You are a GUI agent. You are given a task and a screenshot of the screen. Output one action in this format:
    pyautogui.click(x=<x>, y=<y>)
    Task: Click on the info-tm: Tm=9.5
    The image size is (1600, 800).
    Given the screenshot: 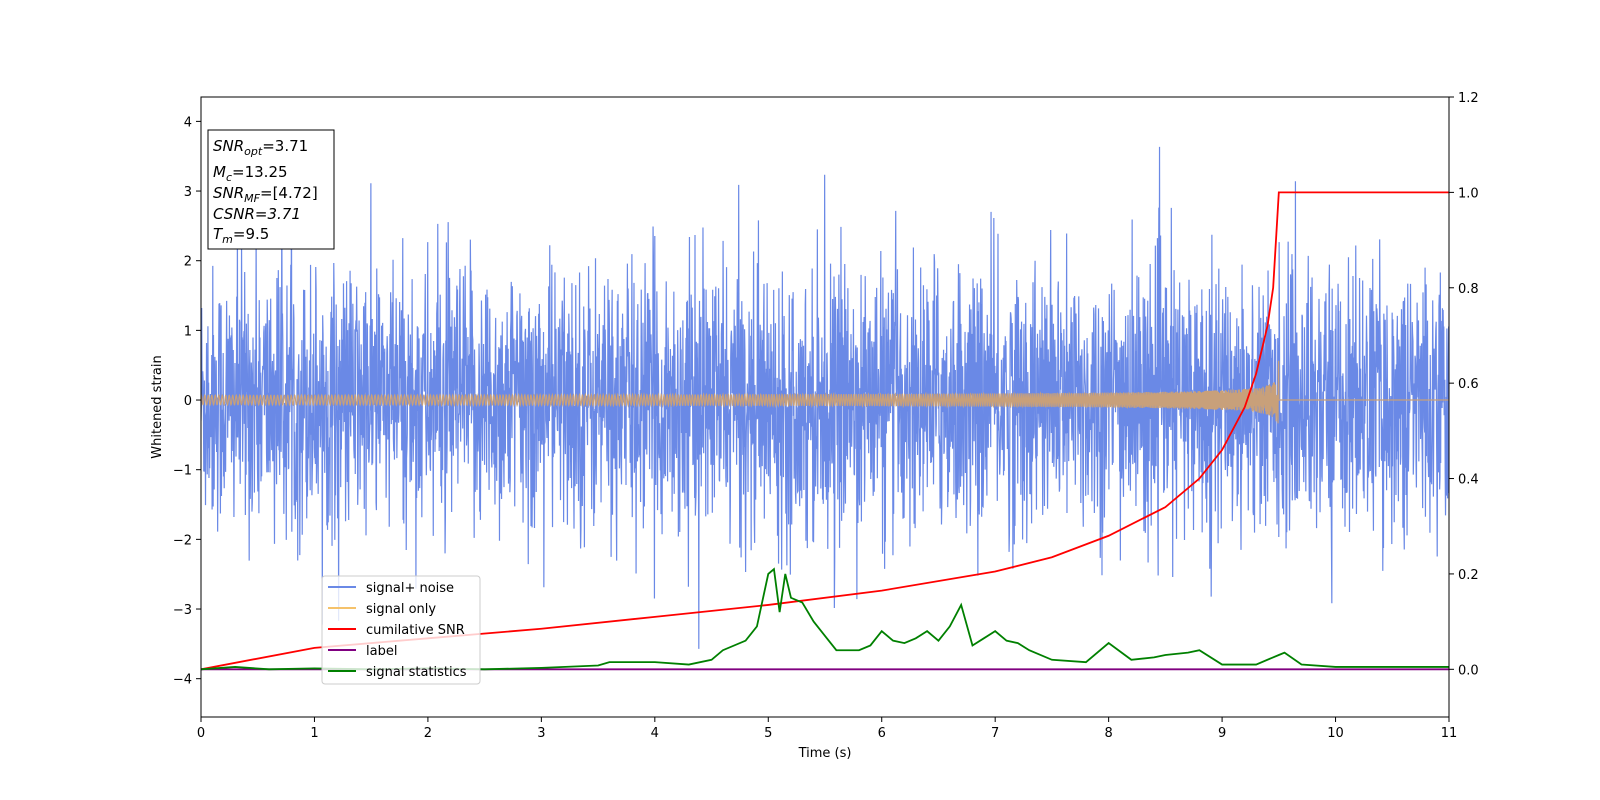 What is the action you would take?
    pyautogui.click(x=241, y=235)
    